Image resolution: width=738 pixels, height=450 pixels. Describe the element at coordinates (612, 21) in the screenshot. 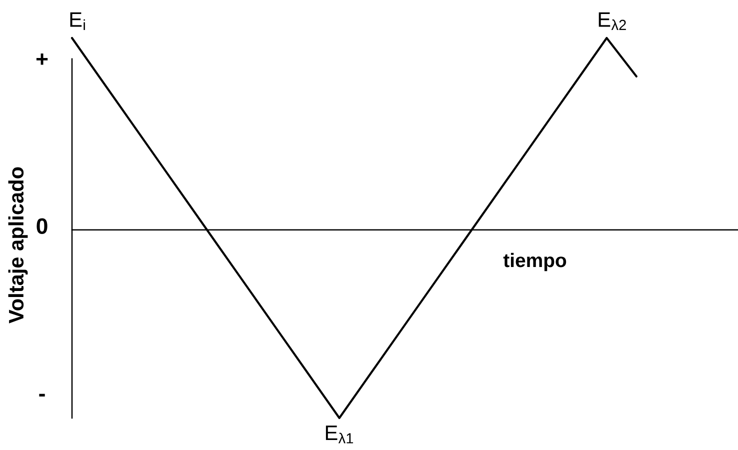

I see `annotation: E$_{λ2}$` at that location.